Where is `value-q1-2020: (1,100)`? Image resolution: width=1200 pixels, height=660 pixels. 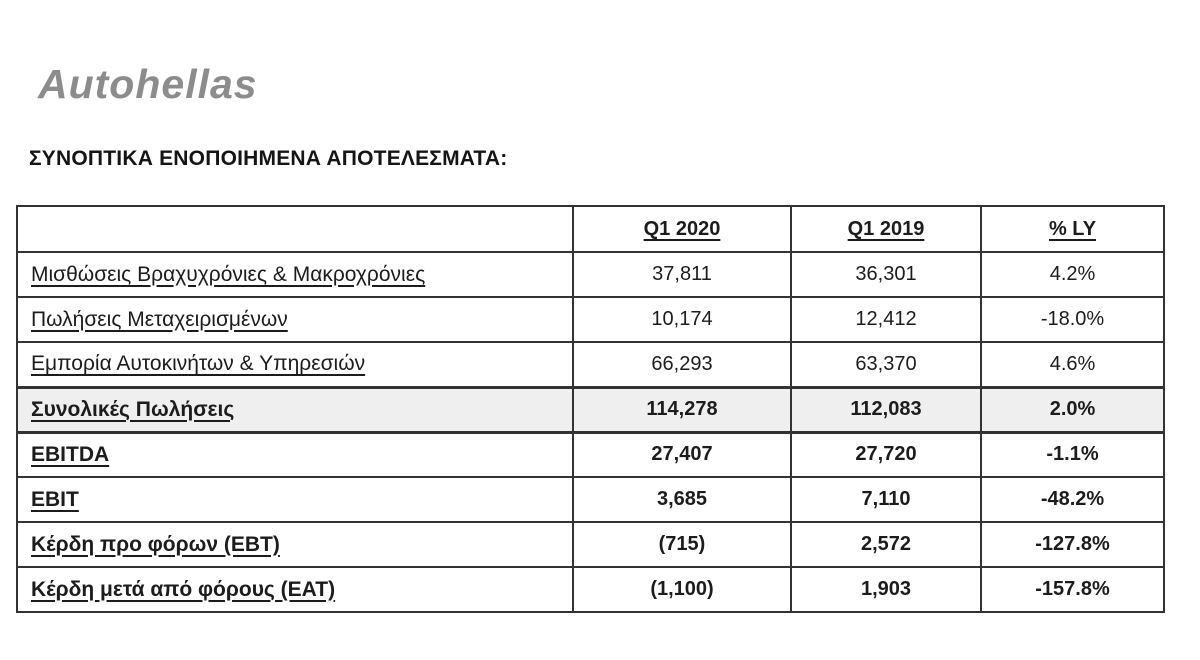 value-q1-2020: (1,100) is located at coordinates (682, 589).